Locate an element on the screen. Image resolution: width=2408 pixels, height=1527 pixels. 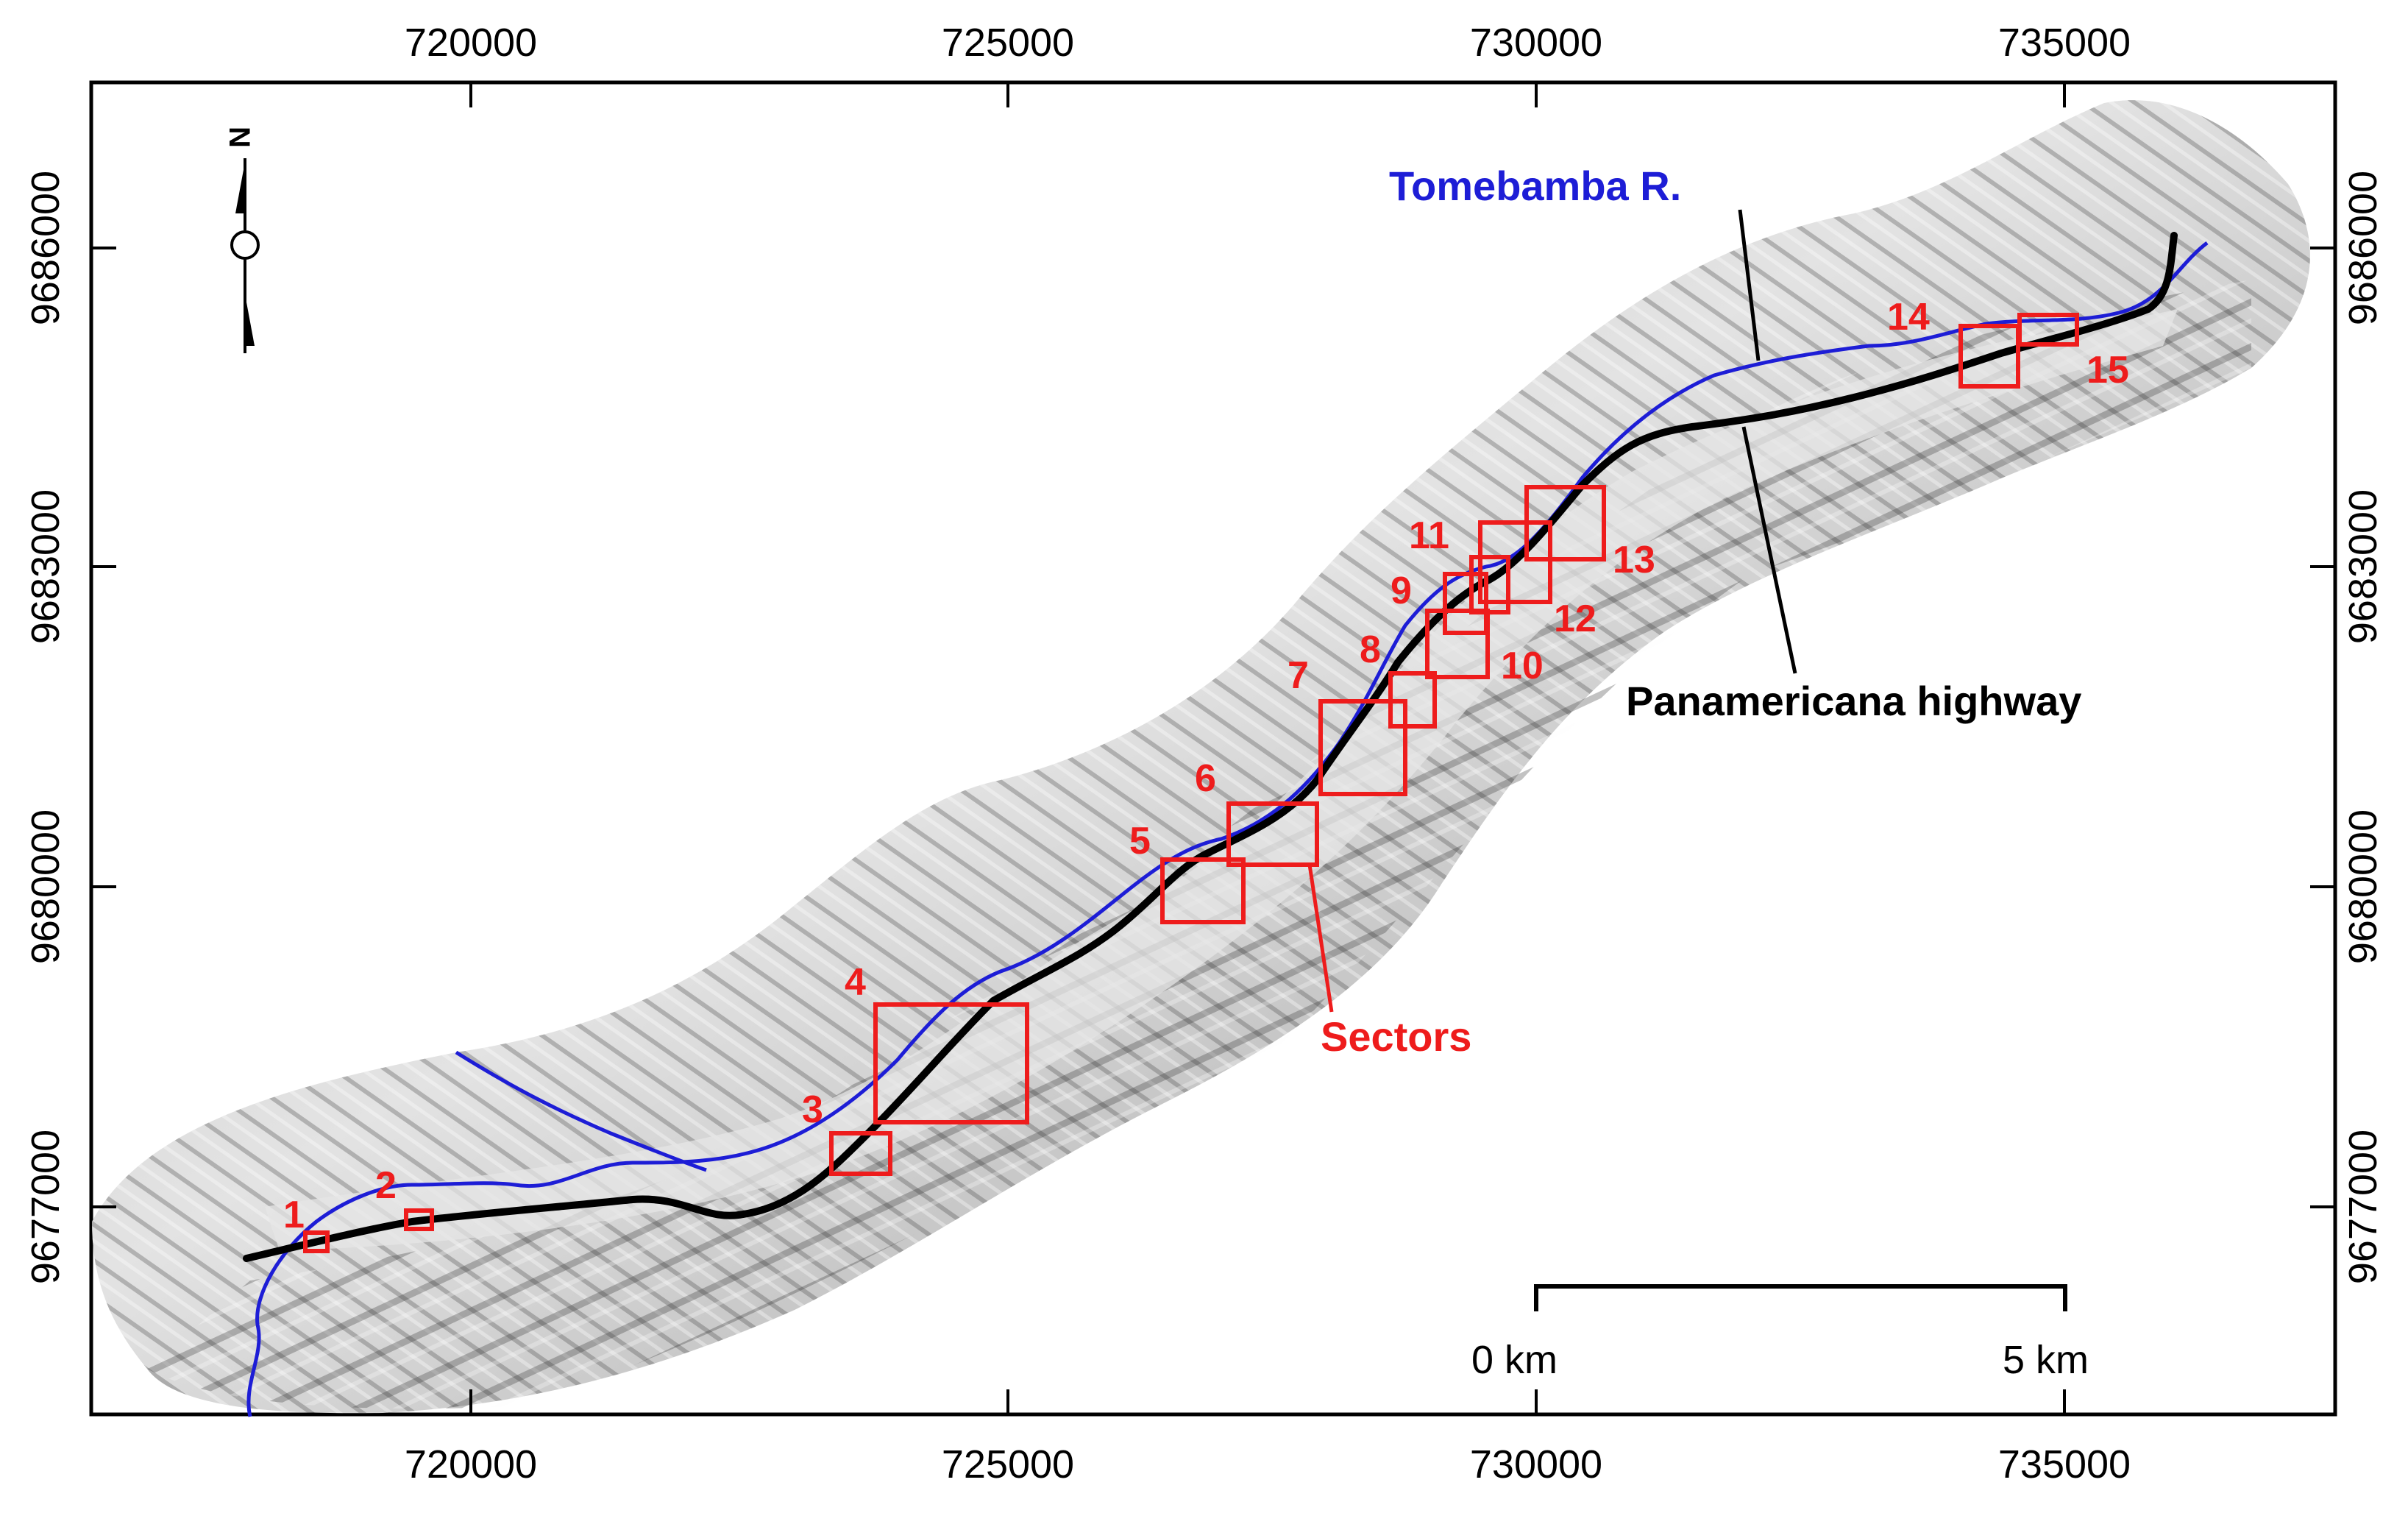
sector-2-box is located at coordinates (419, 1219).